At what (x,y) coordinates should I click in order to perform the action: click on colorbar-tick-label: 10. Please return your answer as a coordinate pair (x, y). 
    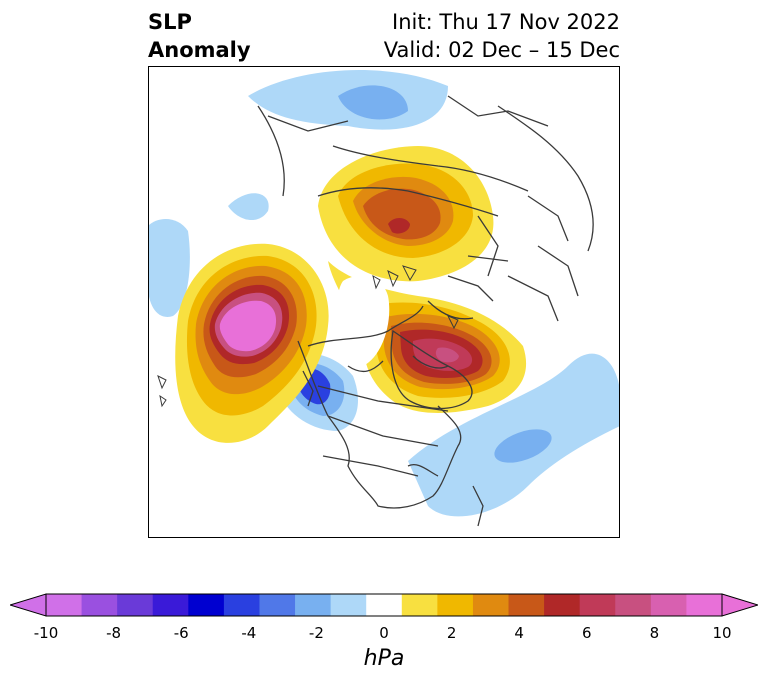
    Looking at the image, I should click on (722, 633).